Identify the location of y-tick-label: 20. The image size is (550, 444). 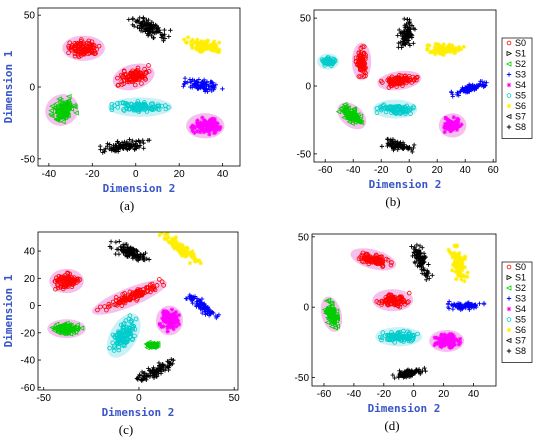
(30, 279).